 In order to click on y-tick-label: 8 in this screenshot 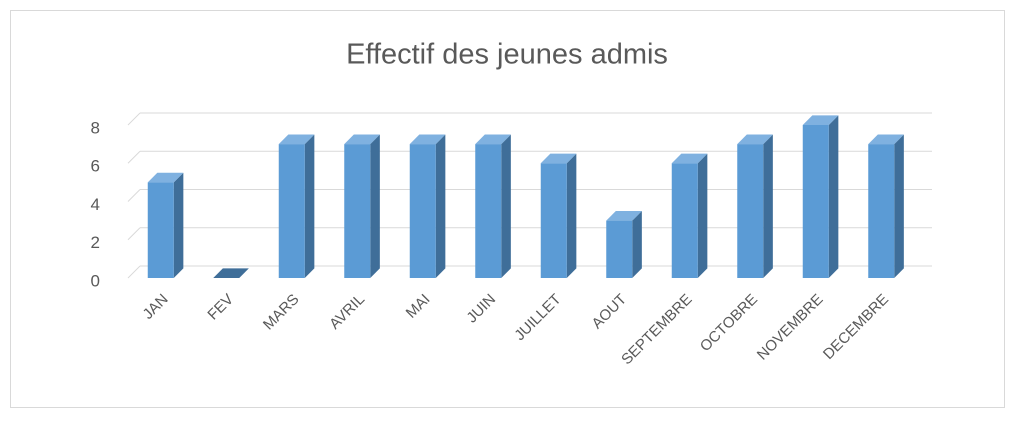, I will do `click(95, 127)`.